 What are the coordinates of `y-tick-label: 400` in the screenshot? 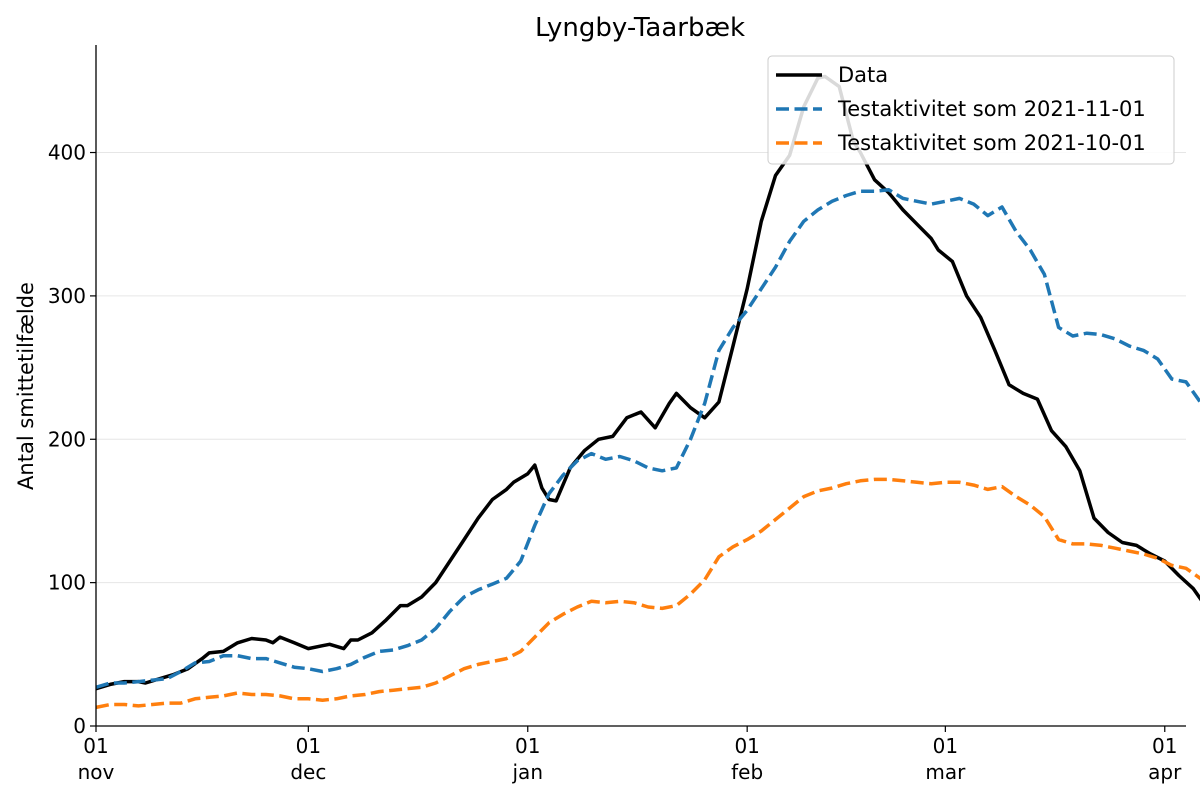 It's located at (67, 153).